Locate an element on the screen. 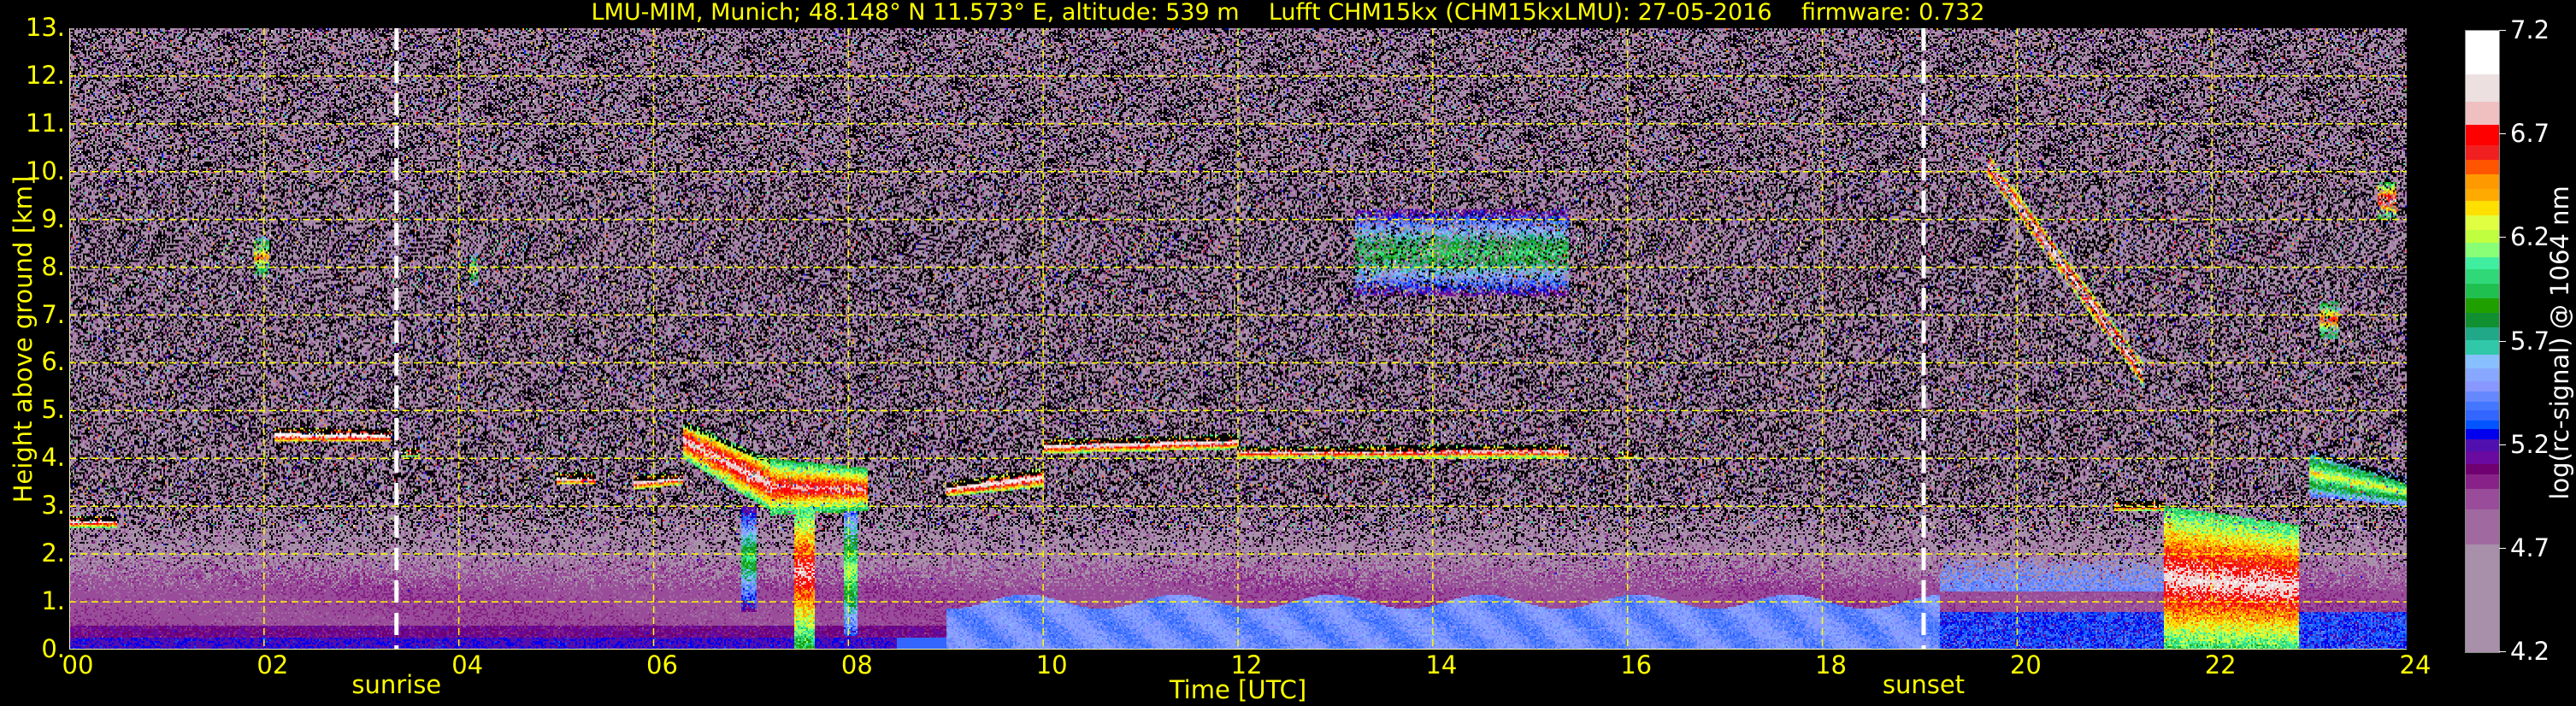  x-tick-label: 08 is located at coordinates (856, 665).